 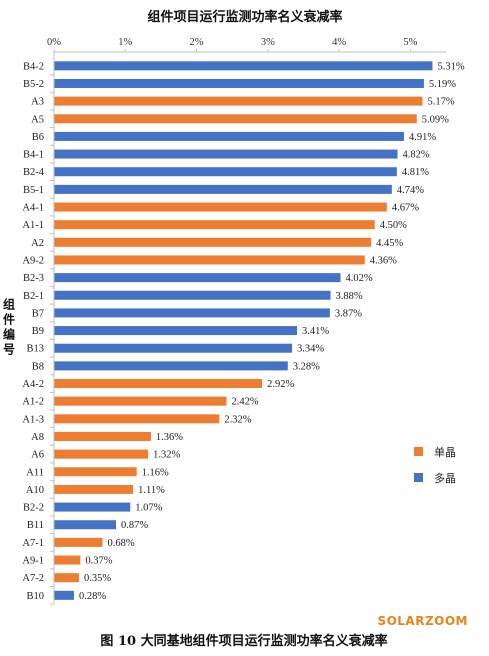 What do you see at coordinates (166, 455) in the screenshot?
I see `data-label: 1.32%` at bounding box center [166, 455].